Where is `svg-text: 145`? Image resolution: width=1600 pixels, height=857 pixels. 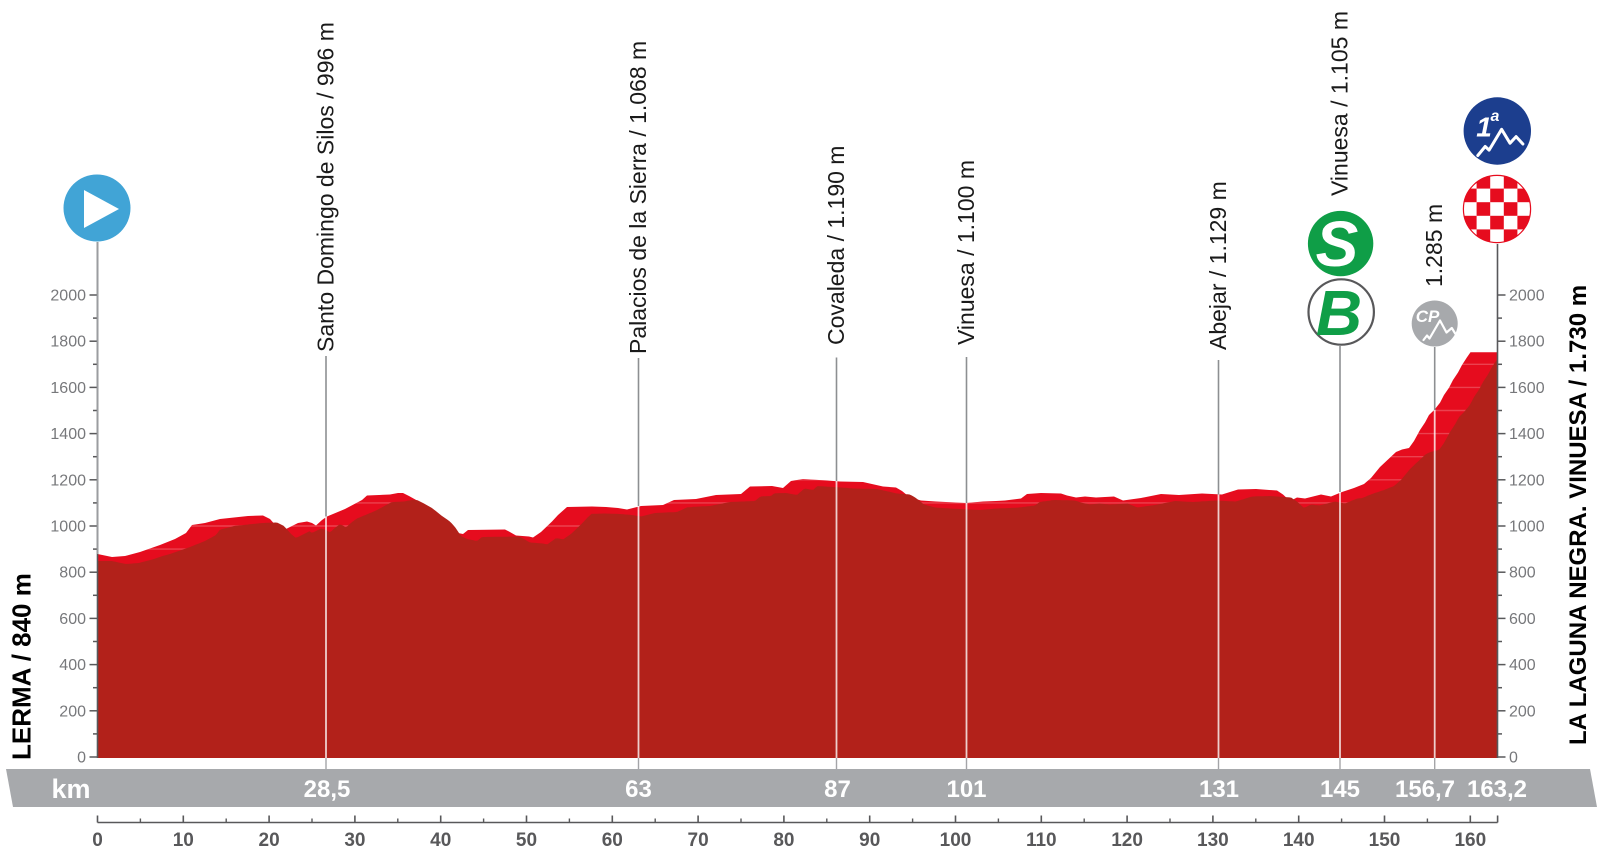 svg-text: 145 is located at coordinates (1340, 789).